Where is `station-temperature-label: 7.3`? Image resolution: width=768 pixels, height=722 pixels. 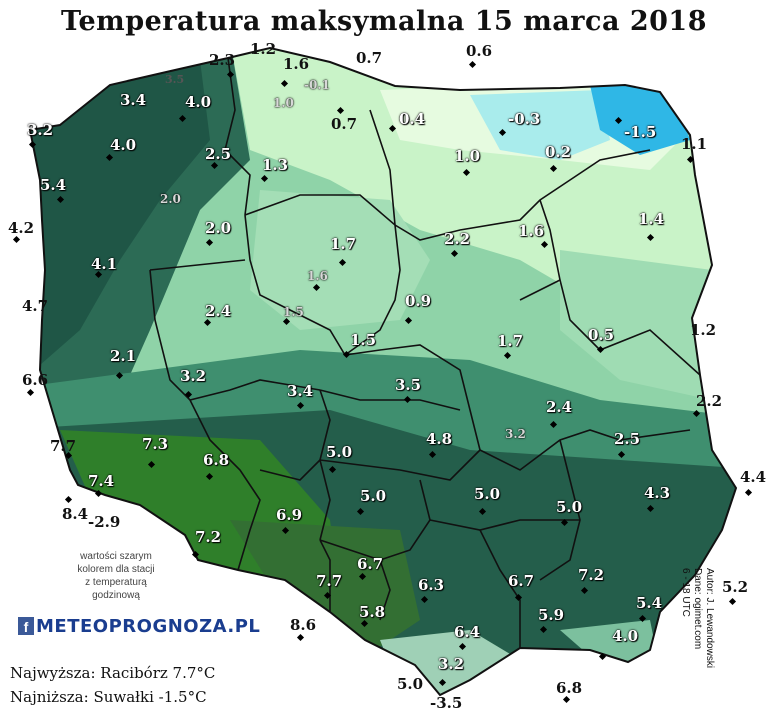
station-temperature-label: 7.3 is located at coordinates (155, 444).